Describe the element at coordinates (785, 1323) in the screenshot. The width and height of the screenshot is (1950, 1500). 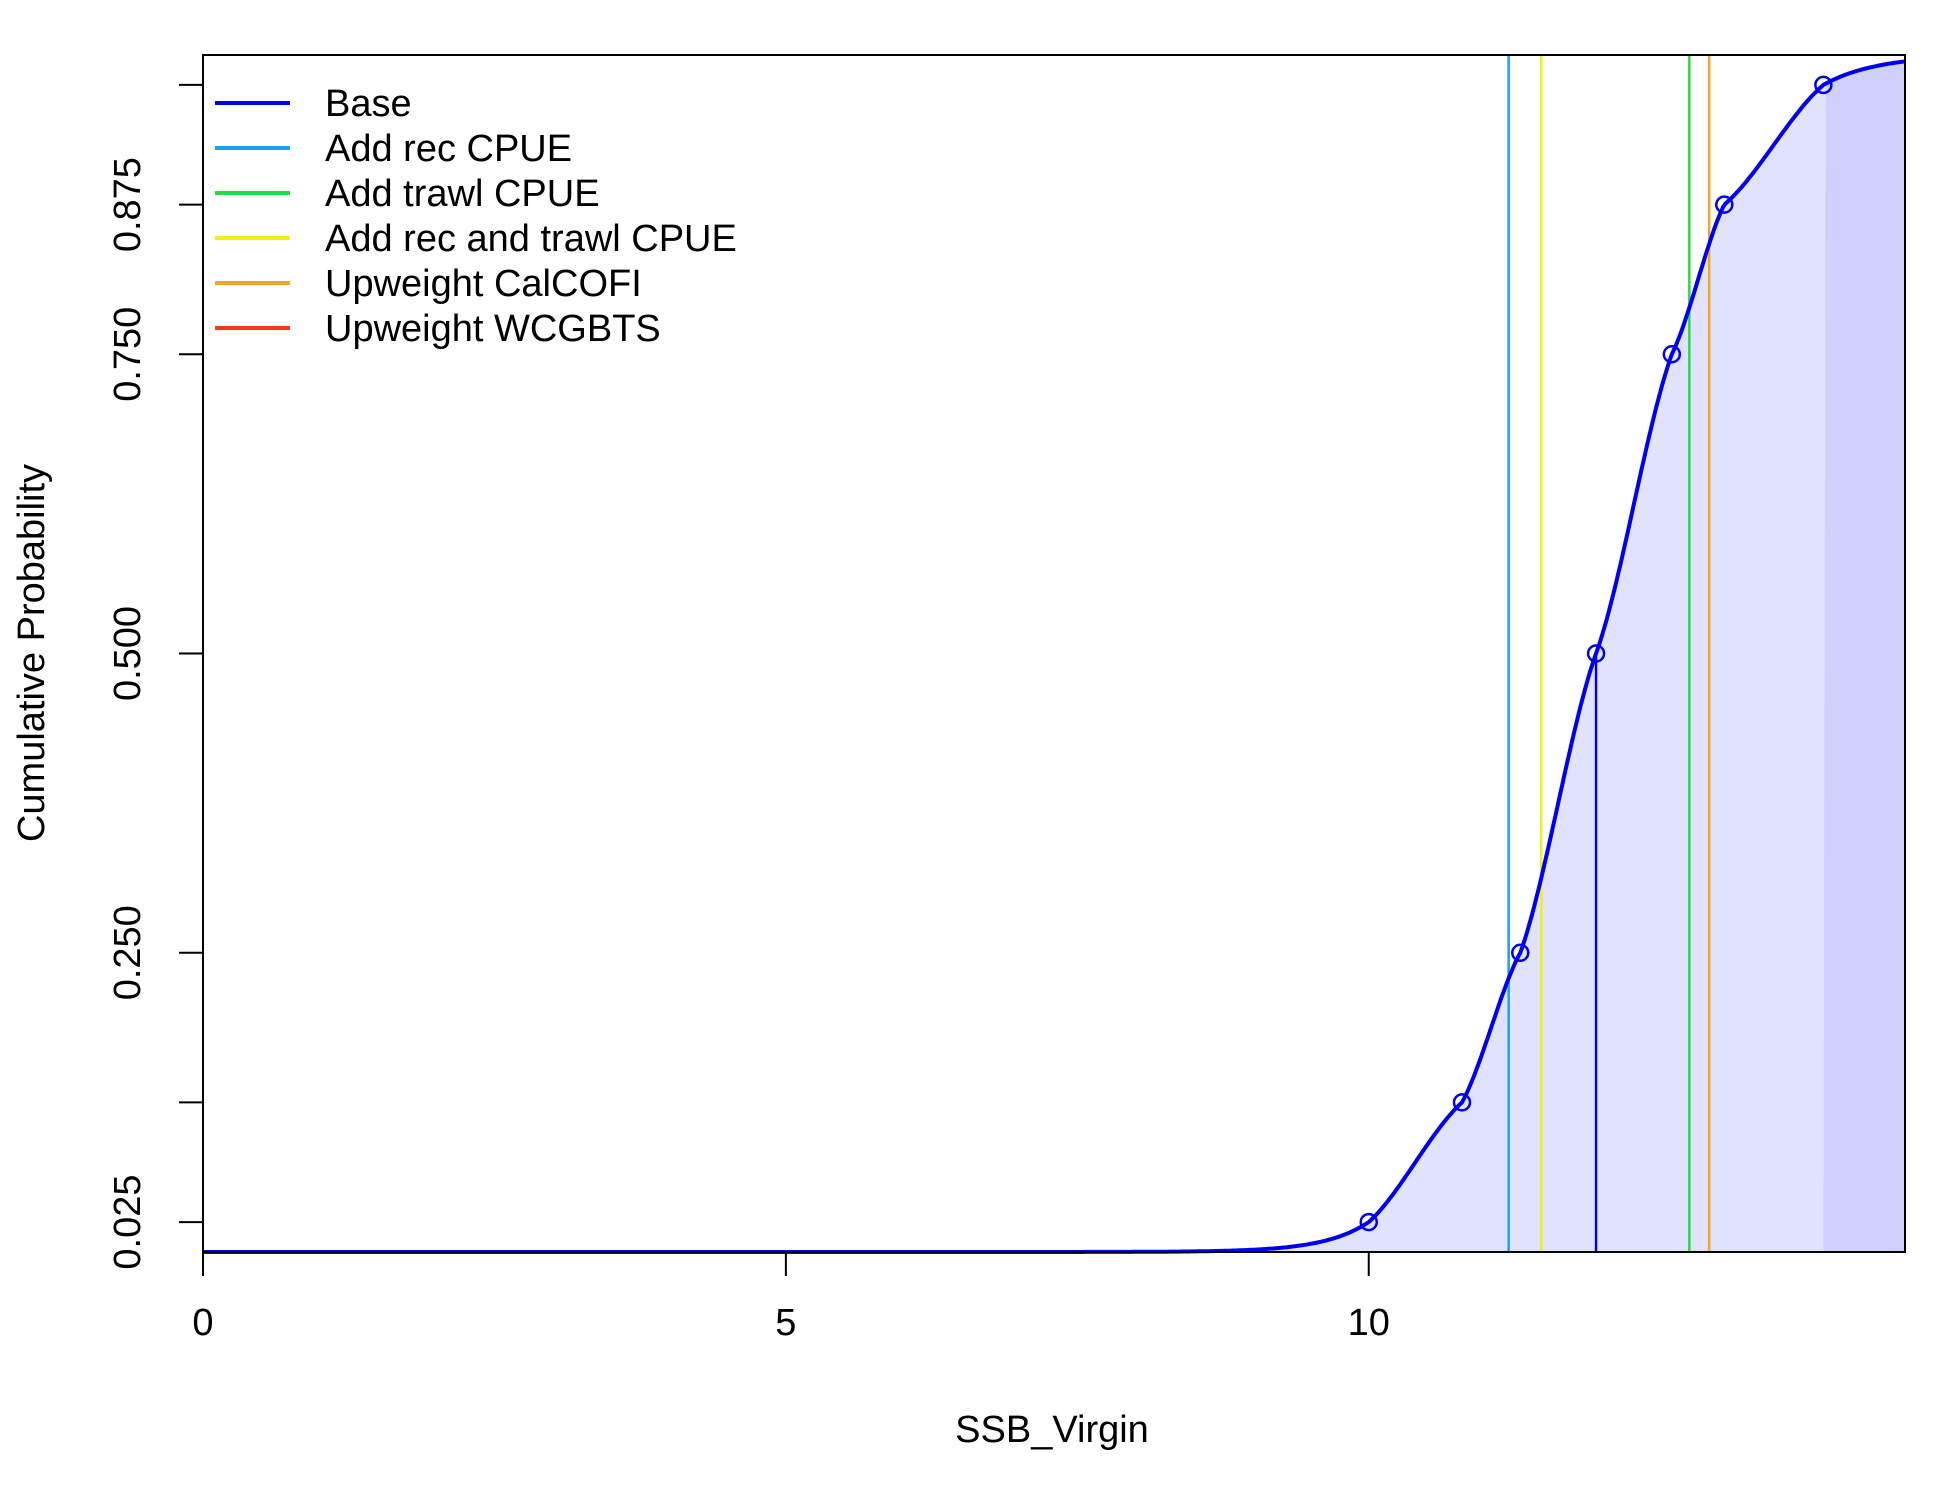
I see `x-tick-label-2: 5` at that location.